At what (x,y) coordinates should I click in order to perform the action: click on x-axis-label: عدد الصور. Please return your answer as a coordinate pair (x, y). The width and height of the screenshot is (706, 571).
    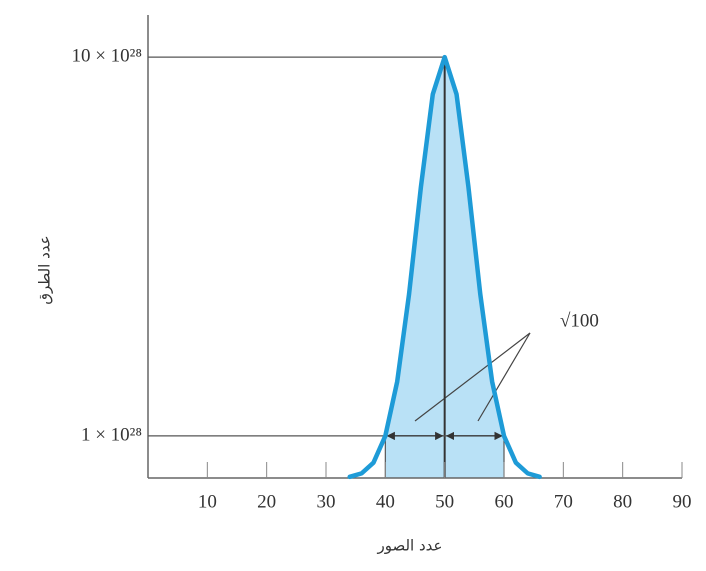
    Looking at the image, I should click on (409, 546).